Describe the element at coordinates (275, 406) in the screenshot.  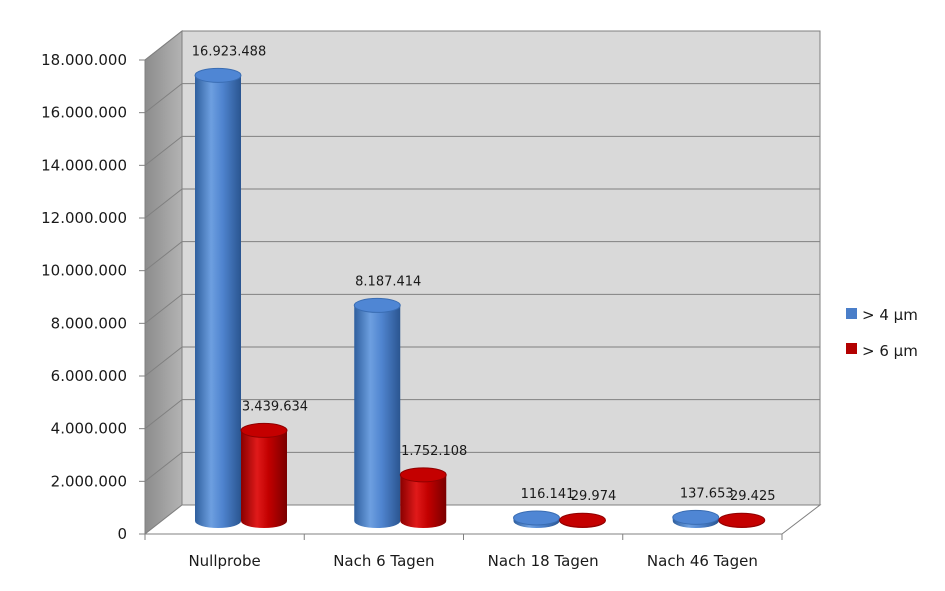
I see `data-label: 3.439.634` at that location.